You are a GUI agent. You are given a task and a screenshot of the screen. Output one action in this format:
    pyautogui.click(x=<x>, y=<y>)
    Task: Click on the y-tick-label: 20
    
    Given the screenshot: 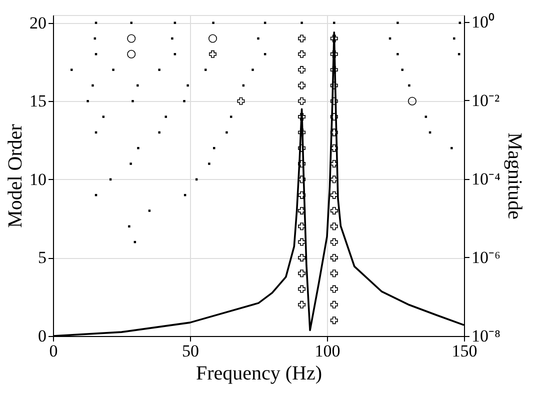 What is the action you would take?
    pyautogui.click(x=38, y=22)
    